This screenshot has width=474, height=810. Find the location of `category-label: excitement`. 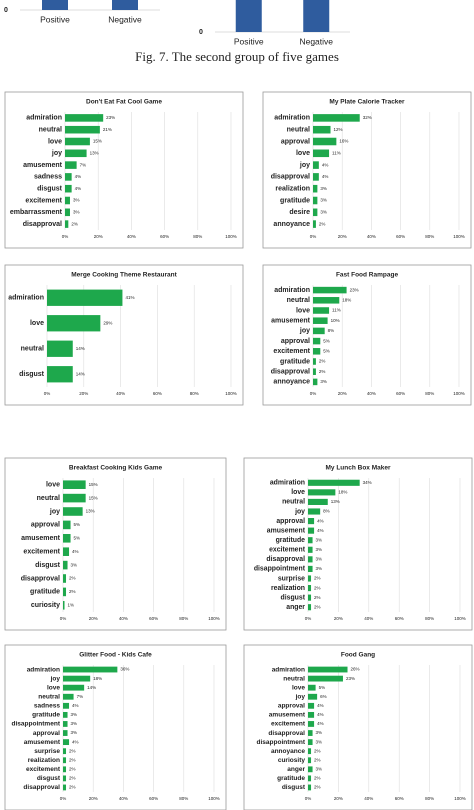

category-label: excitement is located at coordinates (288, 724).